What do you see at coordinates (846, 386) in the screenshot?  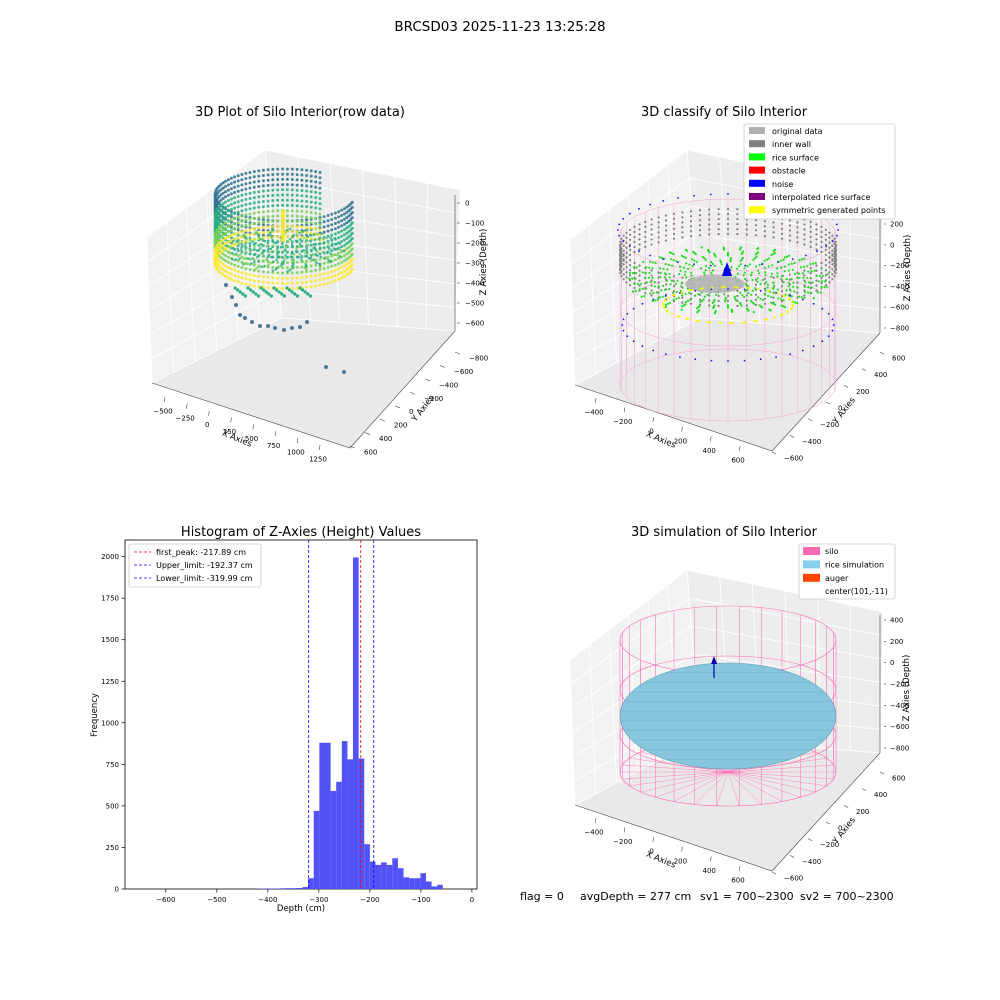 I see `cls-y-tick-mark` at bounding box center [846, 386].